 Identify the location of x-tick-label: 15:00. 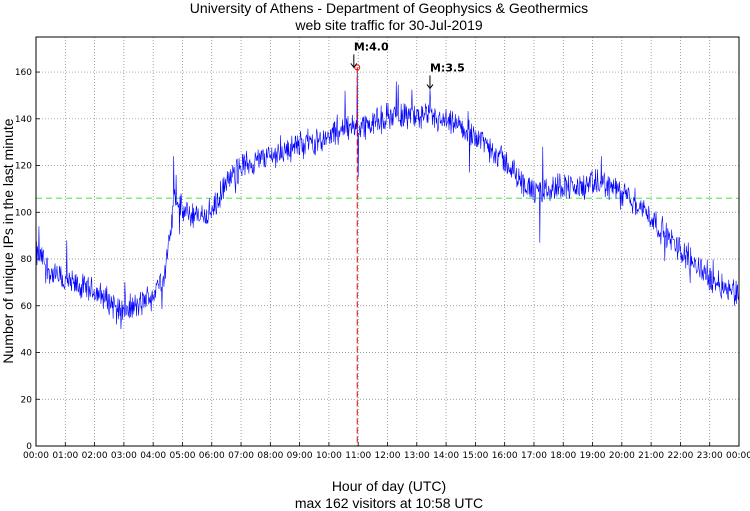
(475, 456).